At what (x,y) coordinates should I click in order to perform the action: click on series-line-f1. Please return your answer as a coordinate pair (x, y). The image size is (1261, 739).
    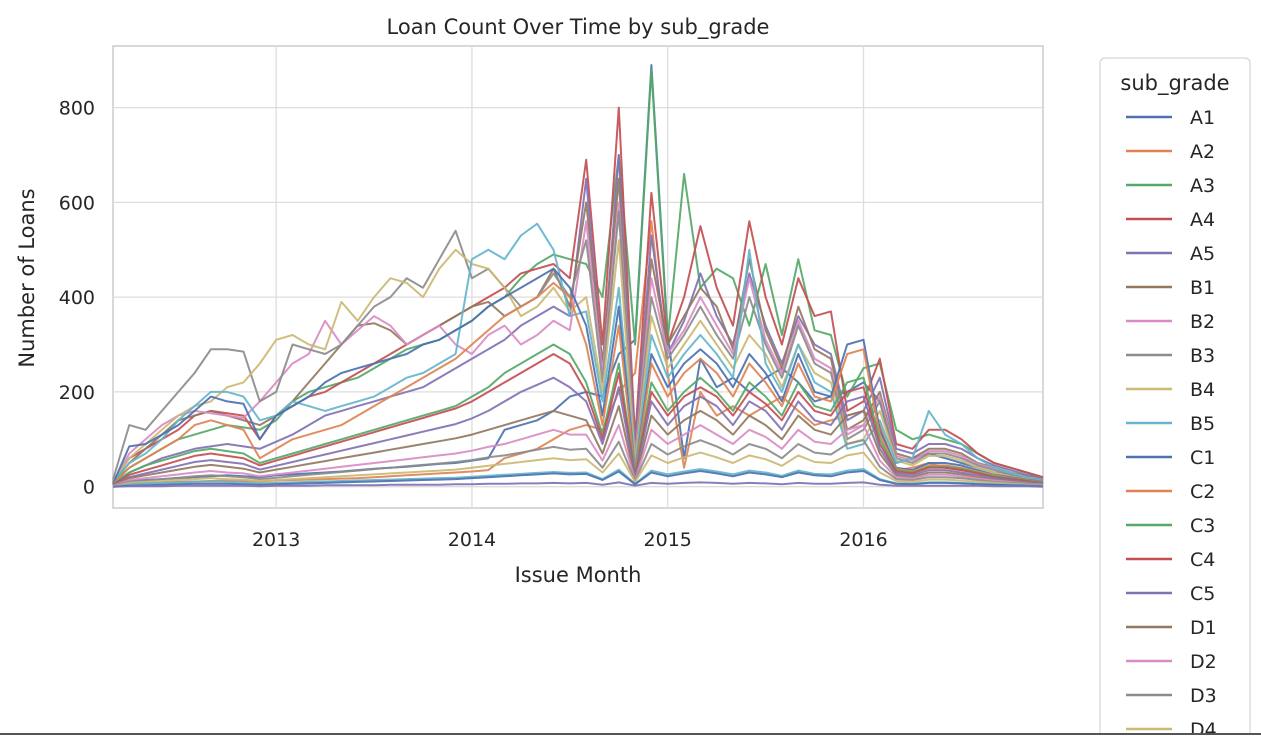
    Looking at the image, I should click on (578, 484).